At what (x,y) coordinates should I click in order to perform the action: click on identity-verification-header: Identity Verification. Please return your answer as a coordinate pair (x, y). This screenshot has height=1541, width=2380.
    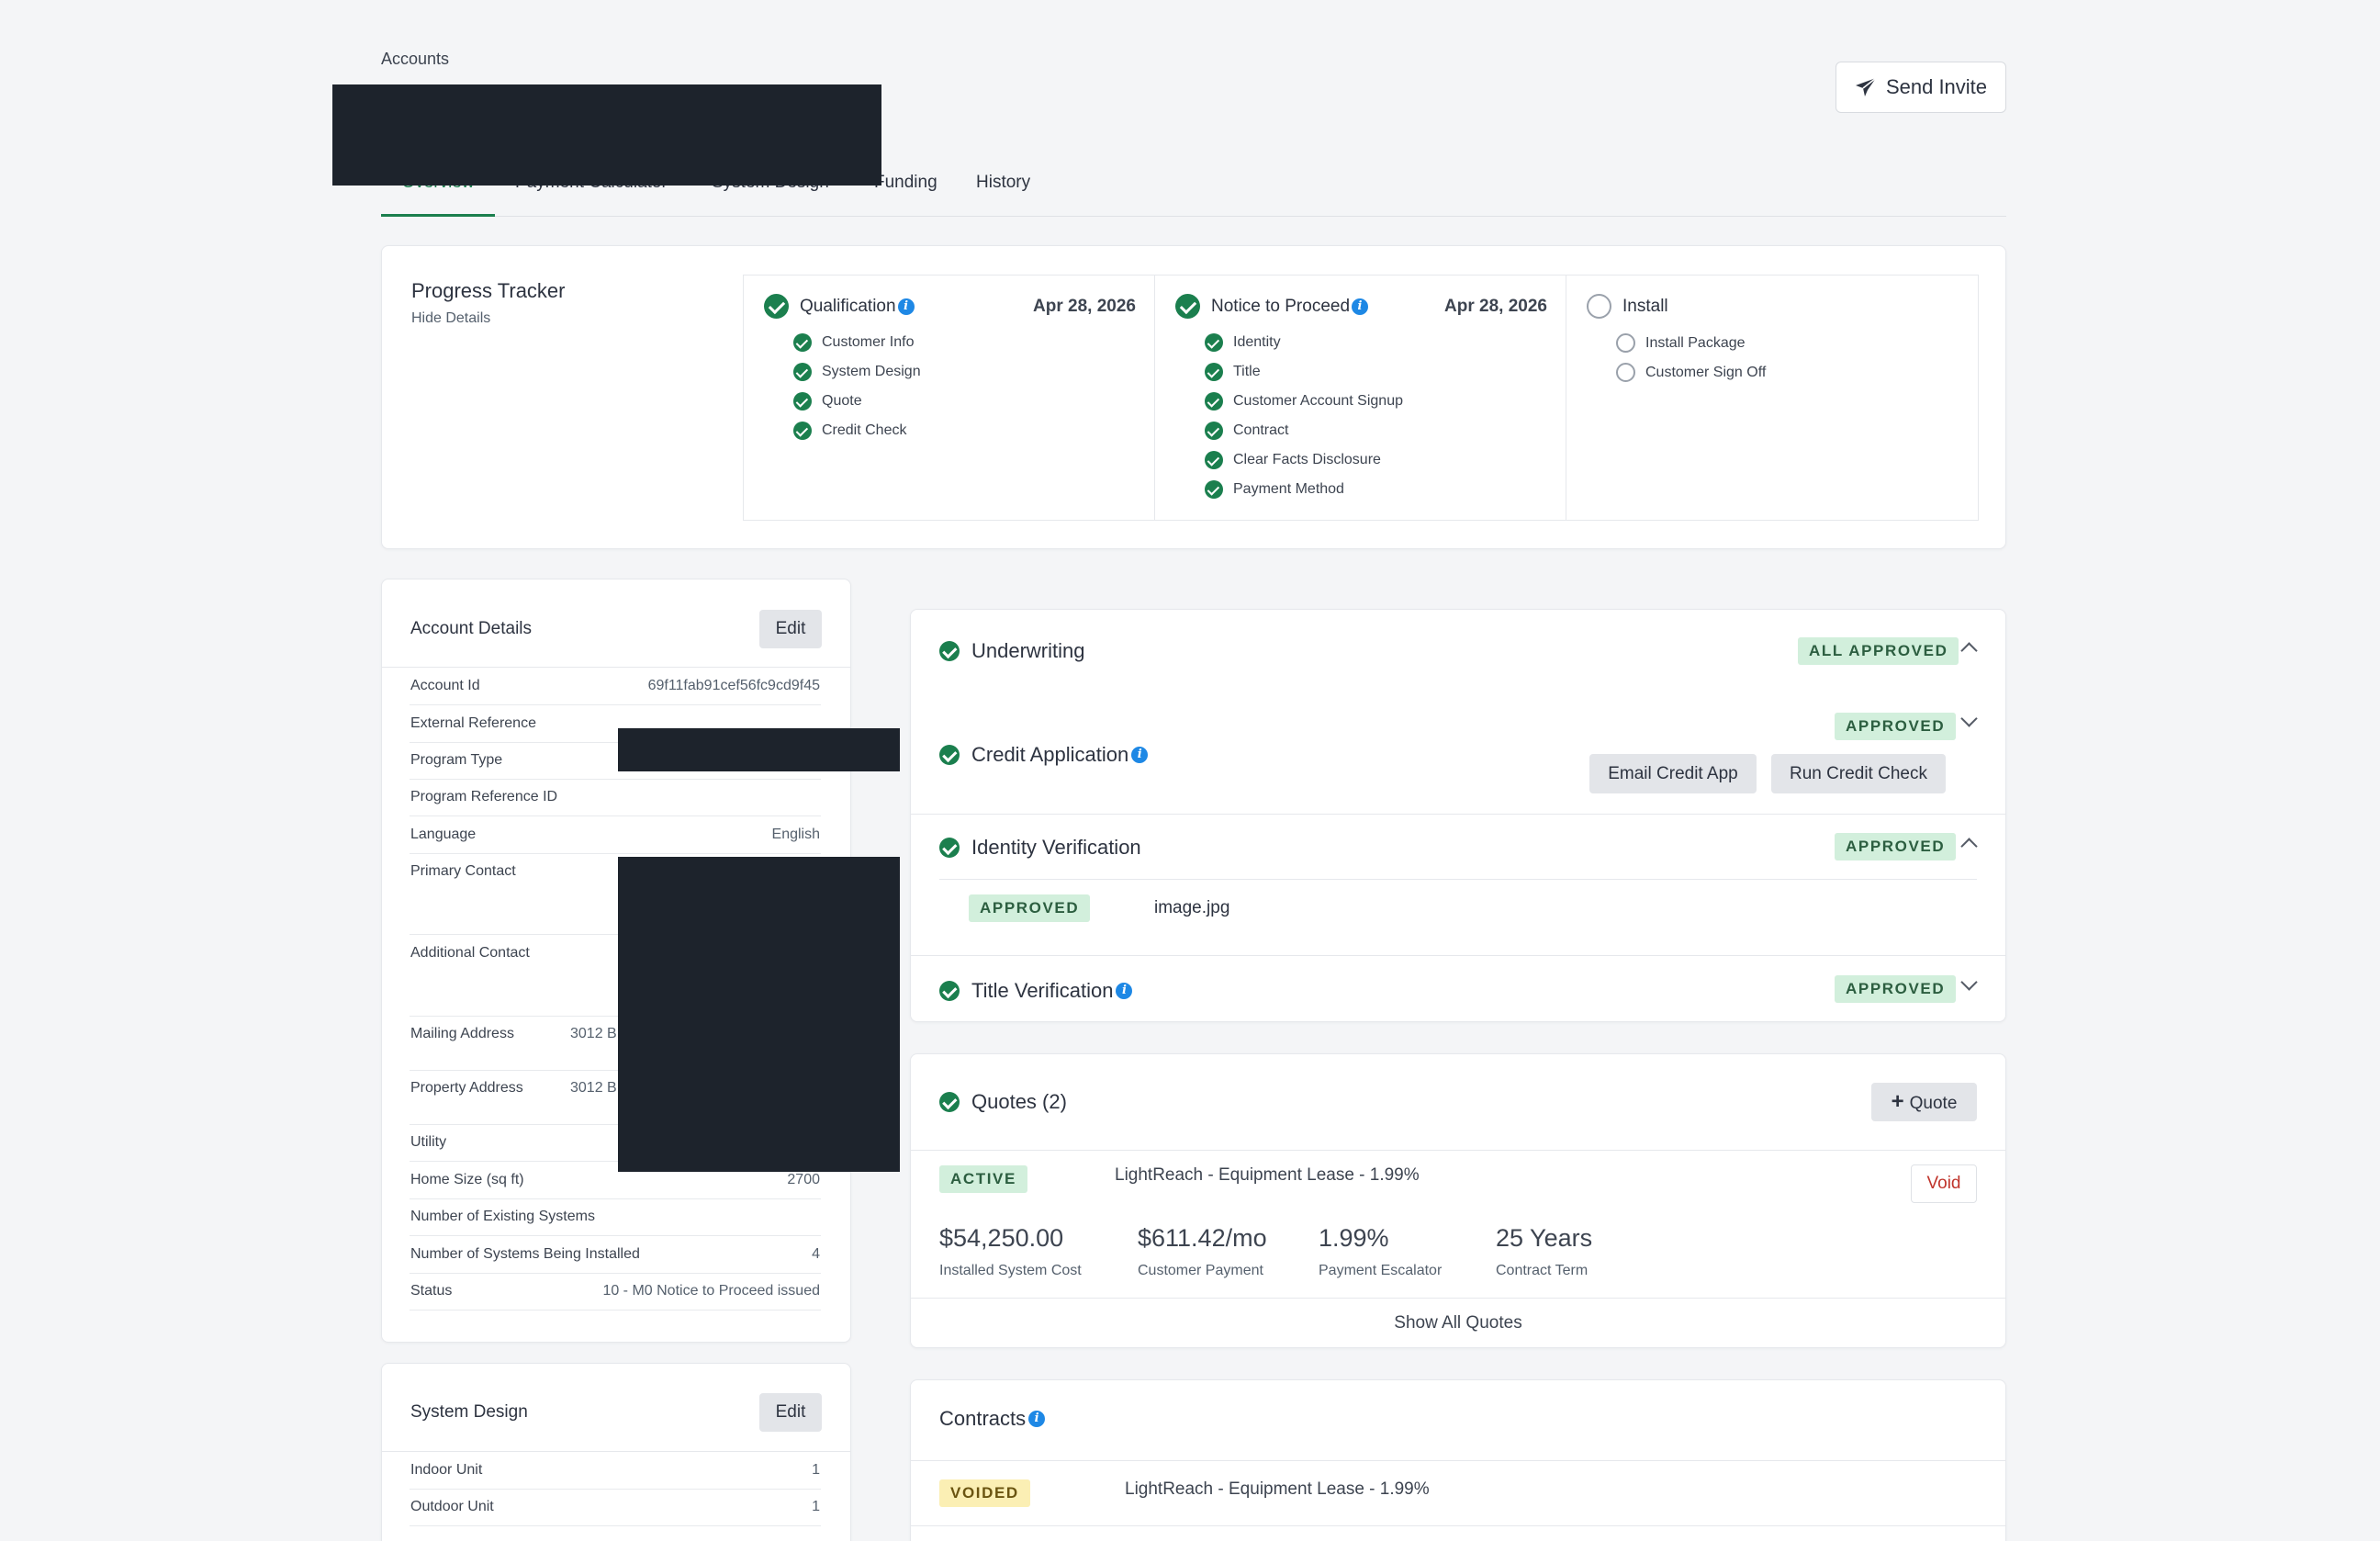
    Looking at the image, I should click on (1040, 848).